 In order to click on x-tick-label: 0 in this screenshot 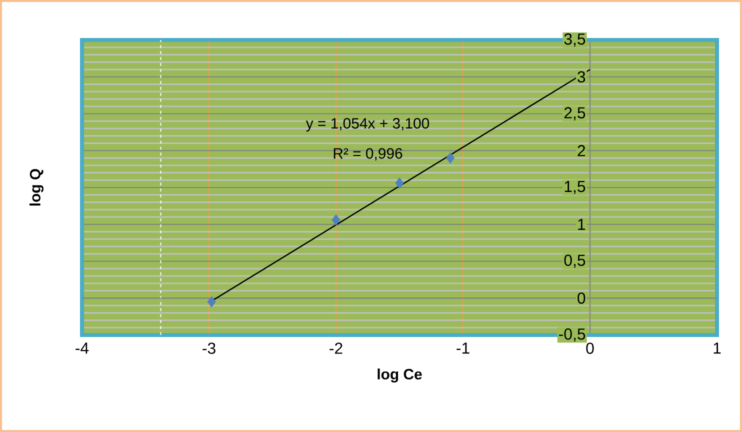, I will do `click(590, 348)`.